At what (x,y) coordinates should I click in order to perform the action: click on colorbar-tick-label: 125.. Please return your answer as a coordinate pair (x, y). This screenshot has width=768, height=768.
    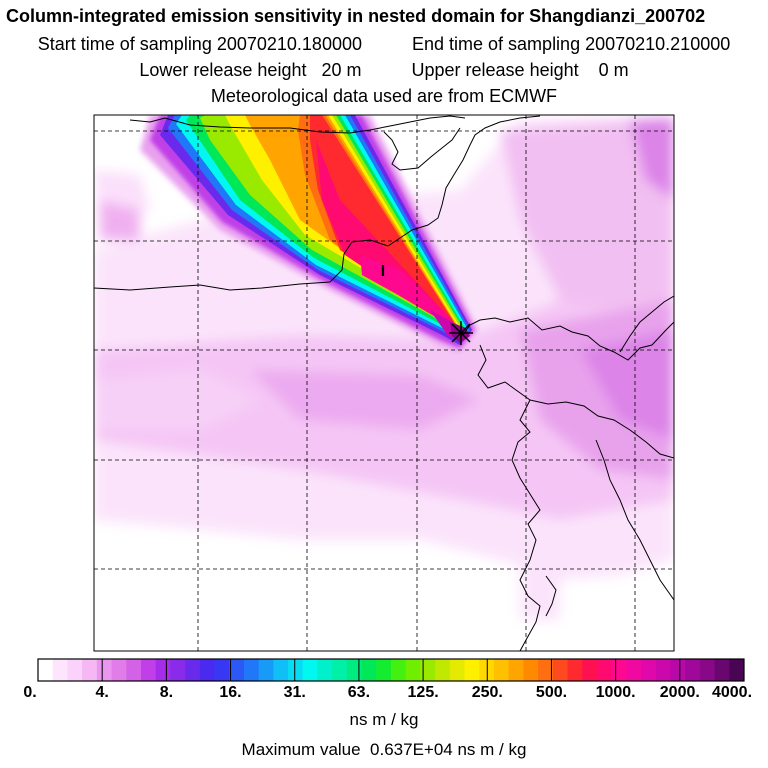
    Looking at the image, I should click on (423, 692).